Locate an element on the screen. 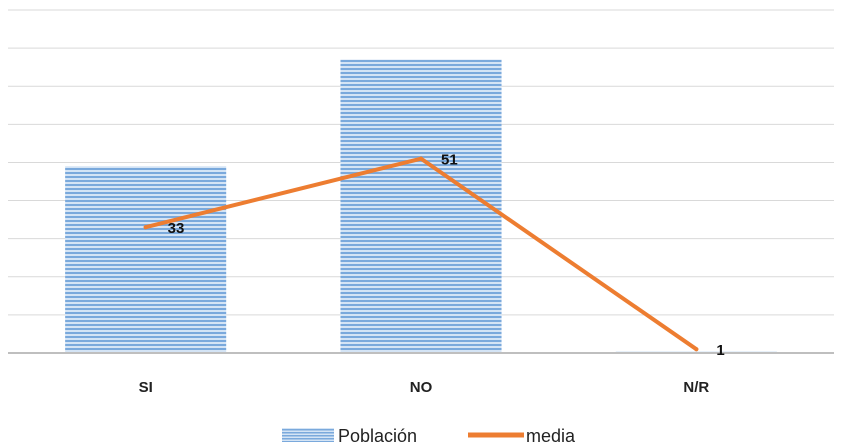  bar-si is located at coordinates (146, 259).